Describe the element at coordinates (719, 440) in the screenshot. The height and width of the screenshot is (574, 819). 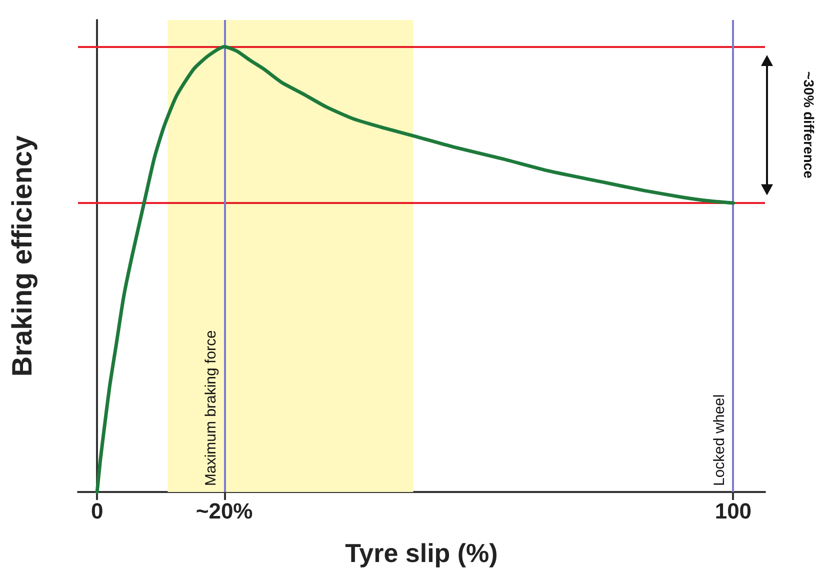
I see `ref-line-label: Locked wheel` at that location.